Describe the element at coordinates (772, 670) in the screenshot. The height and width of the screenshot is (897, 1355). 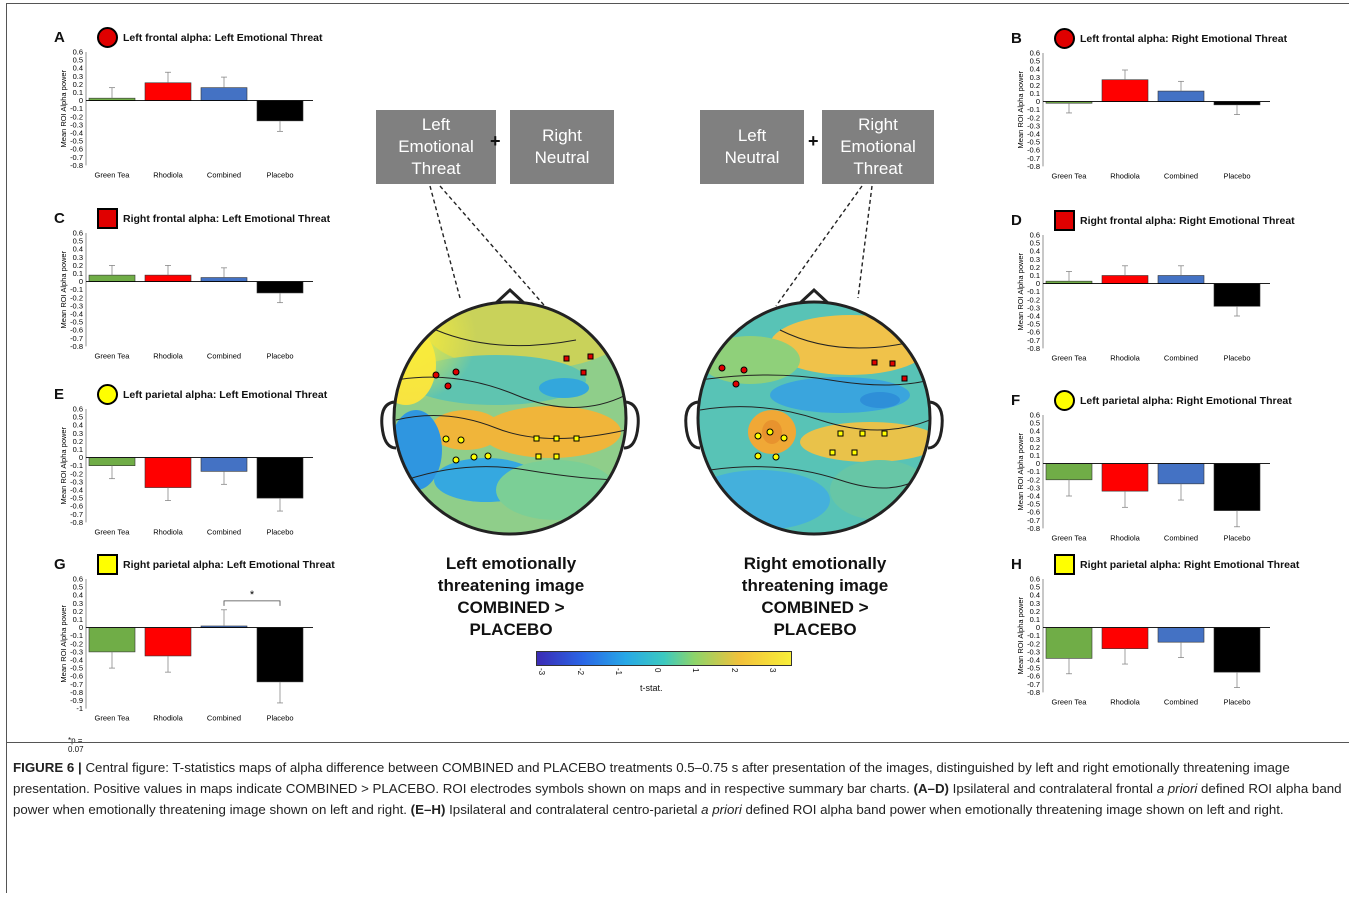
I see `colorbar-tick: 3` at that location.